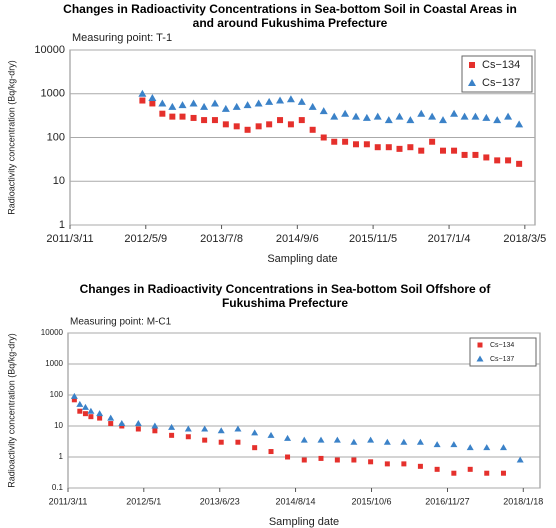 The image size is (556, 528). I want to click on x-tick-label: 2012/5/9, so click(145, 239).